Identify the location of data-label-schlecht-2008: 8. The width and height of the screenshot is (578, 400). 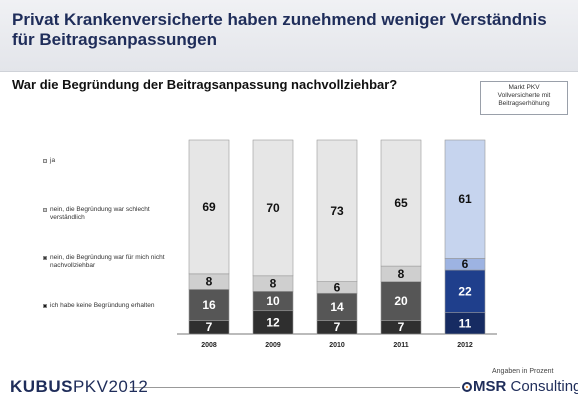
(209, 282).